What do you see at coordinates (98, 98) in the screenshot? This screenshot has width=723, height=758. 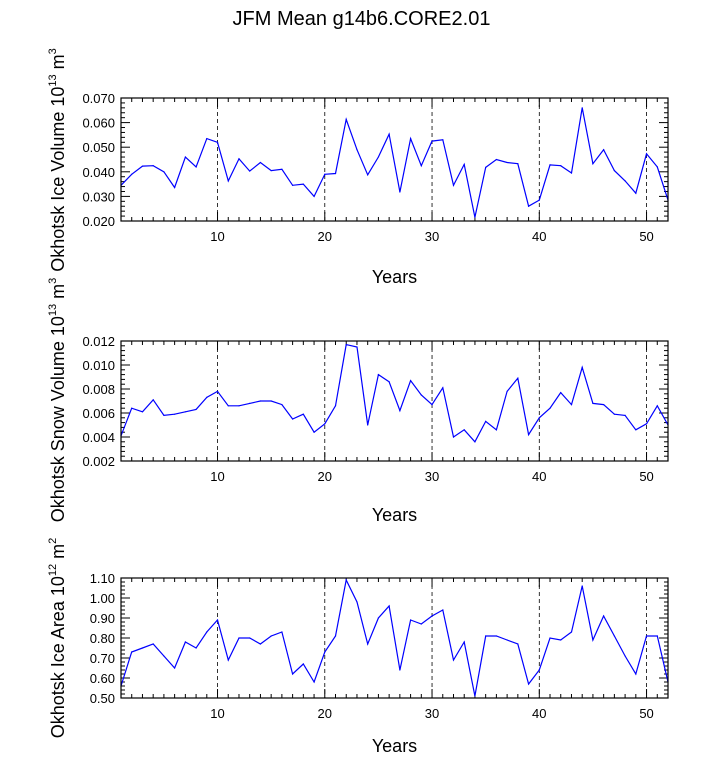 I see `y-tick-label: 0.070` at bounding box center [98, 98].